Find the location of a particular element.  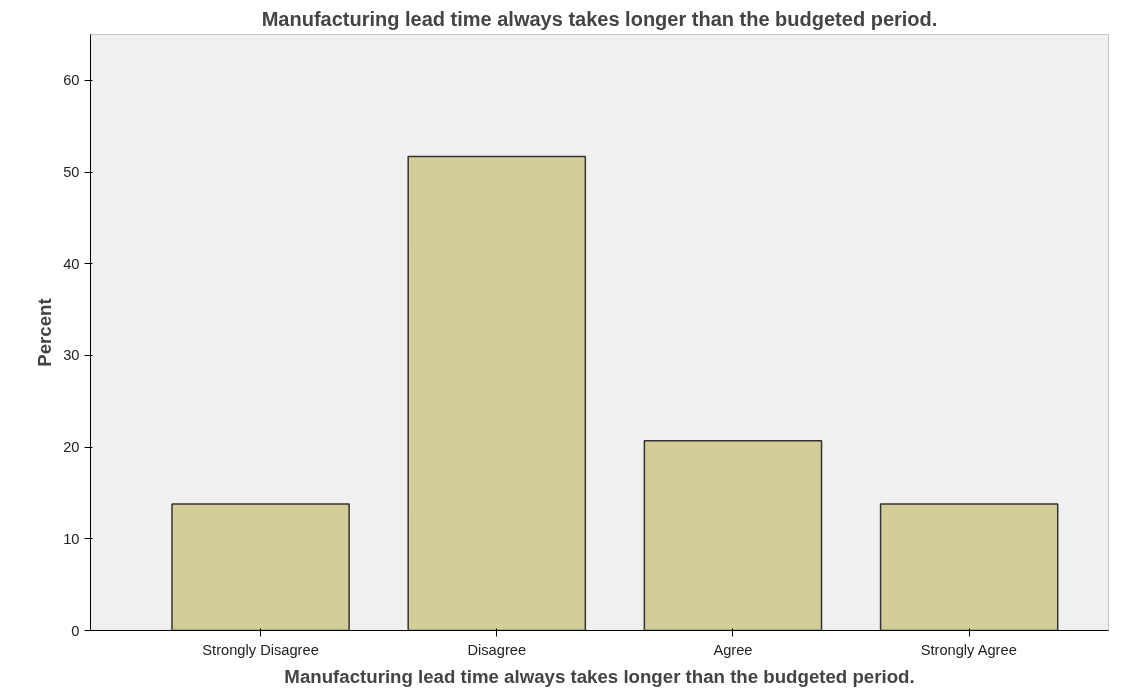

x-tick-label: Strongly Disagree is located at coordinates (260, 649).